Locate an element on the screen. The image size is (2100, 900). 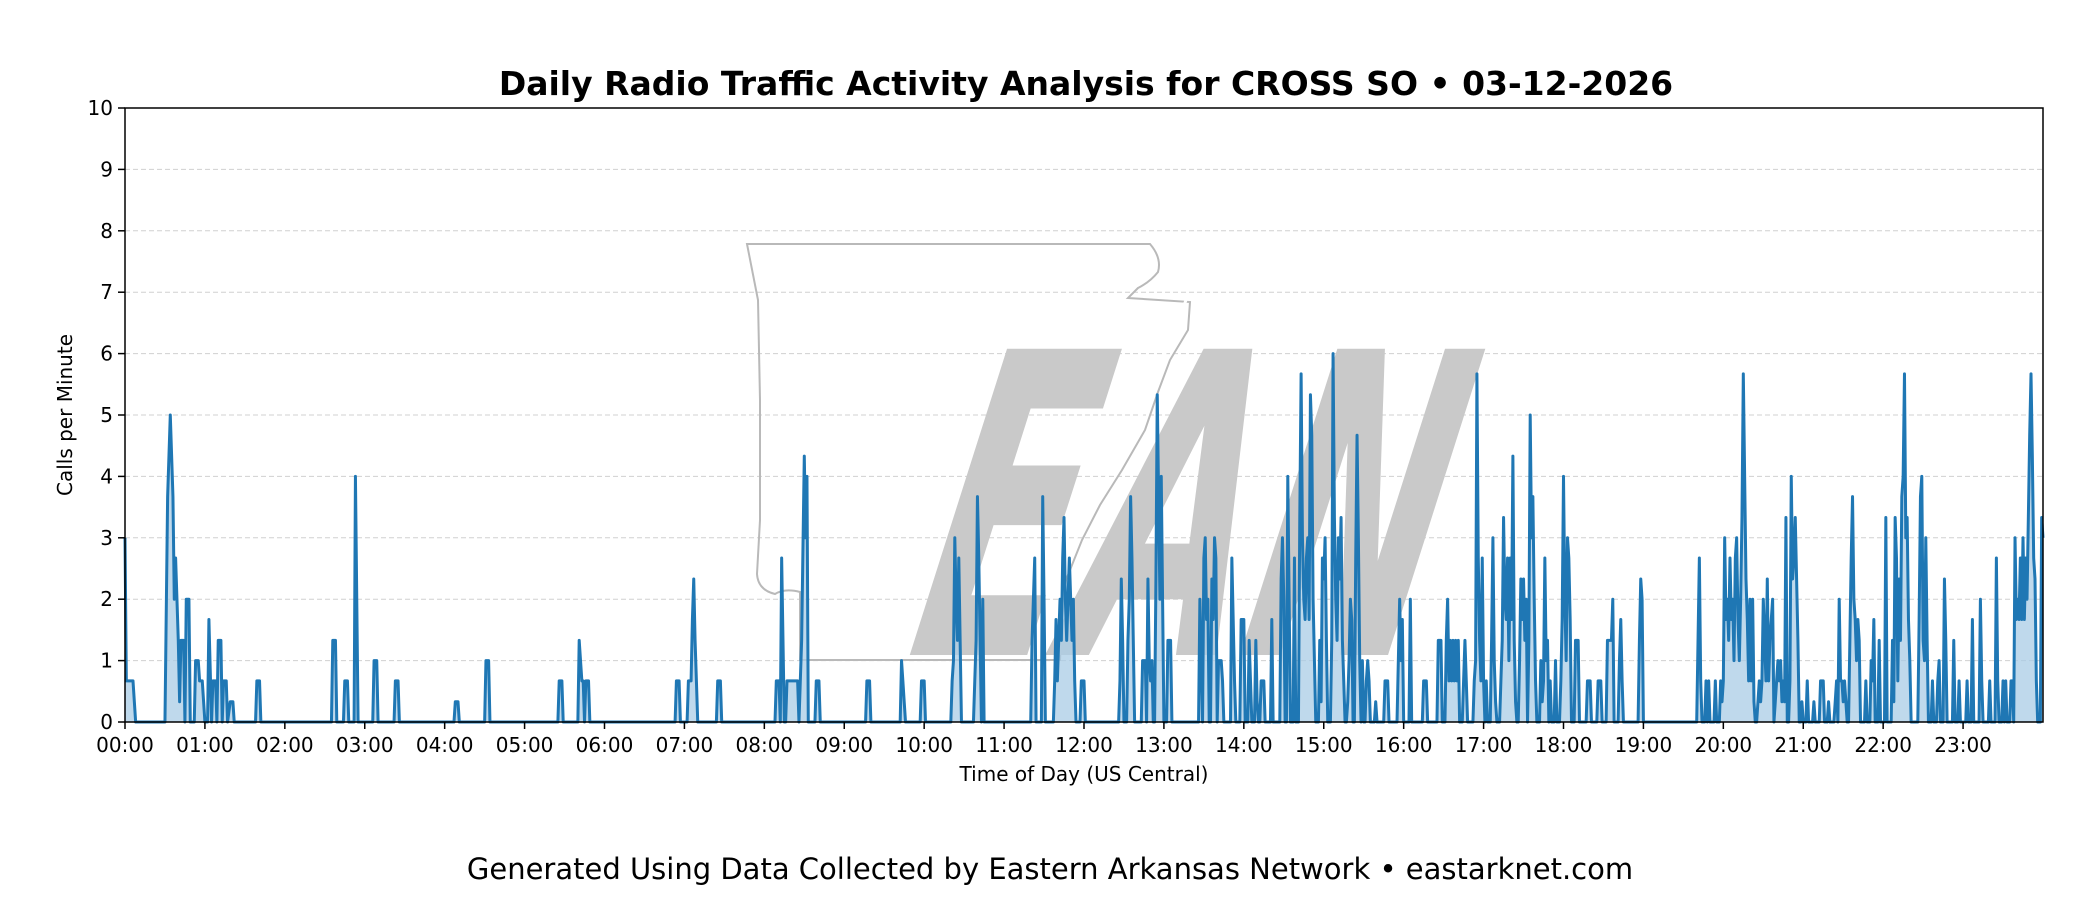
x-tick-label: 20:00 is located at coordinates (1724, 745).